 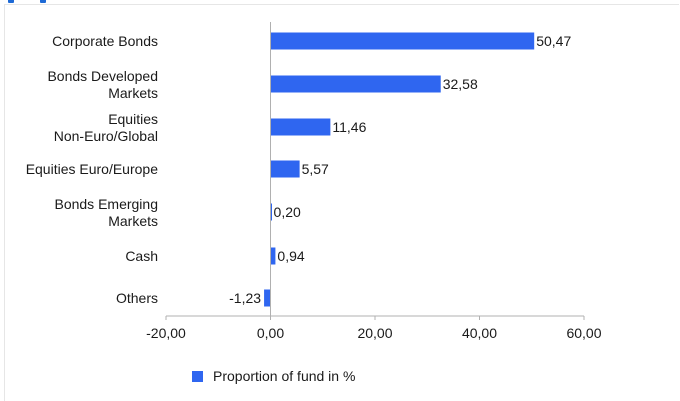 I want to click on category-label: Bonds Emerging, so click(x=106, y=204).